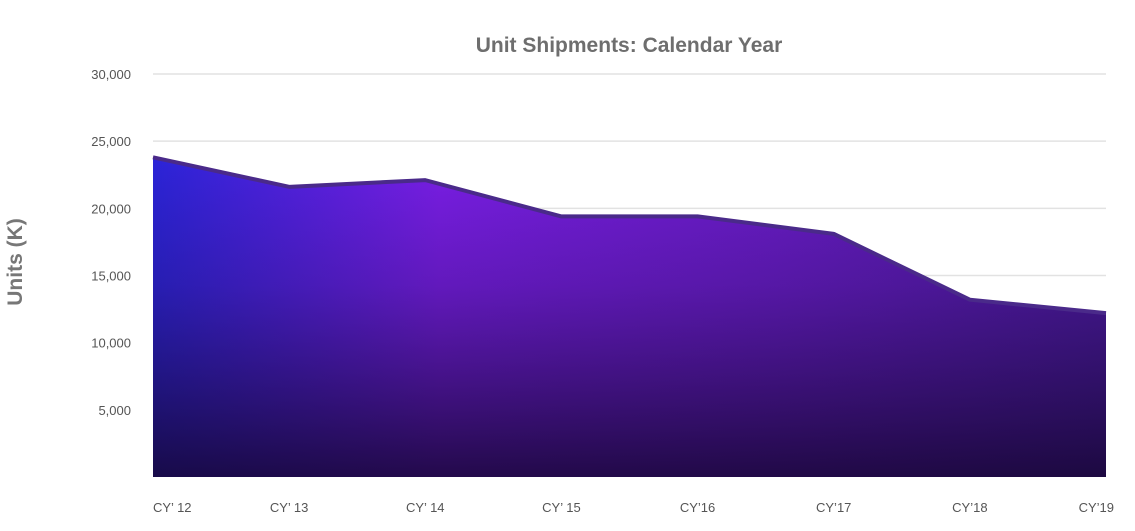  Describe the element at coordinates (111, 74) in the screenshot. I see `y-tick-label: 30,000` at that location.